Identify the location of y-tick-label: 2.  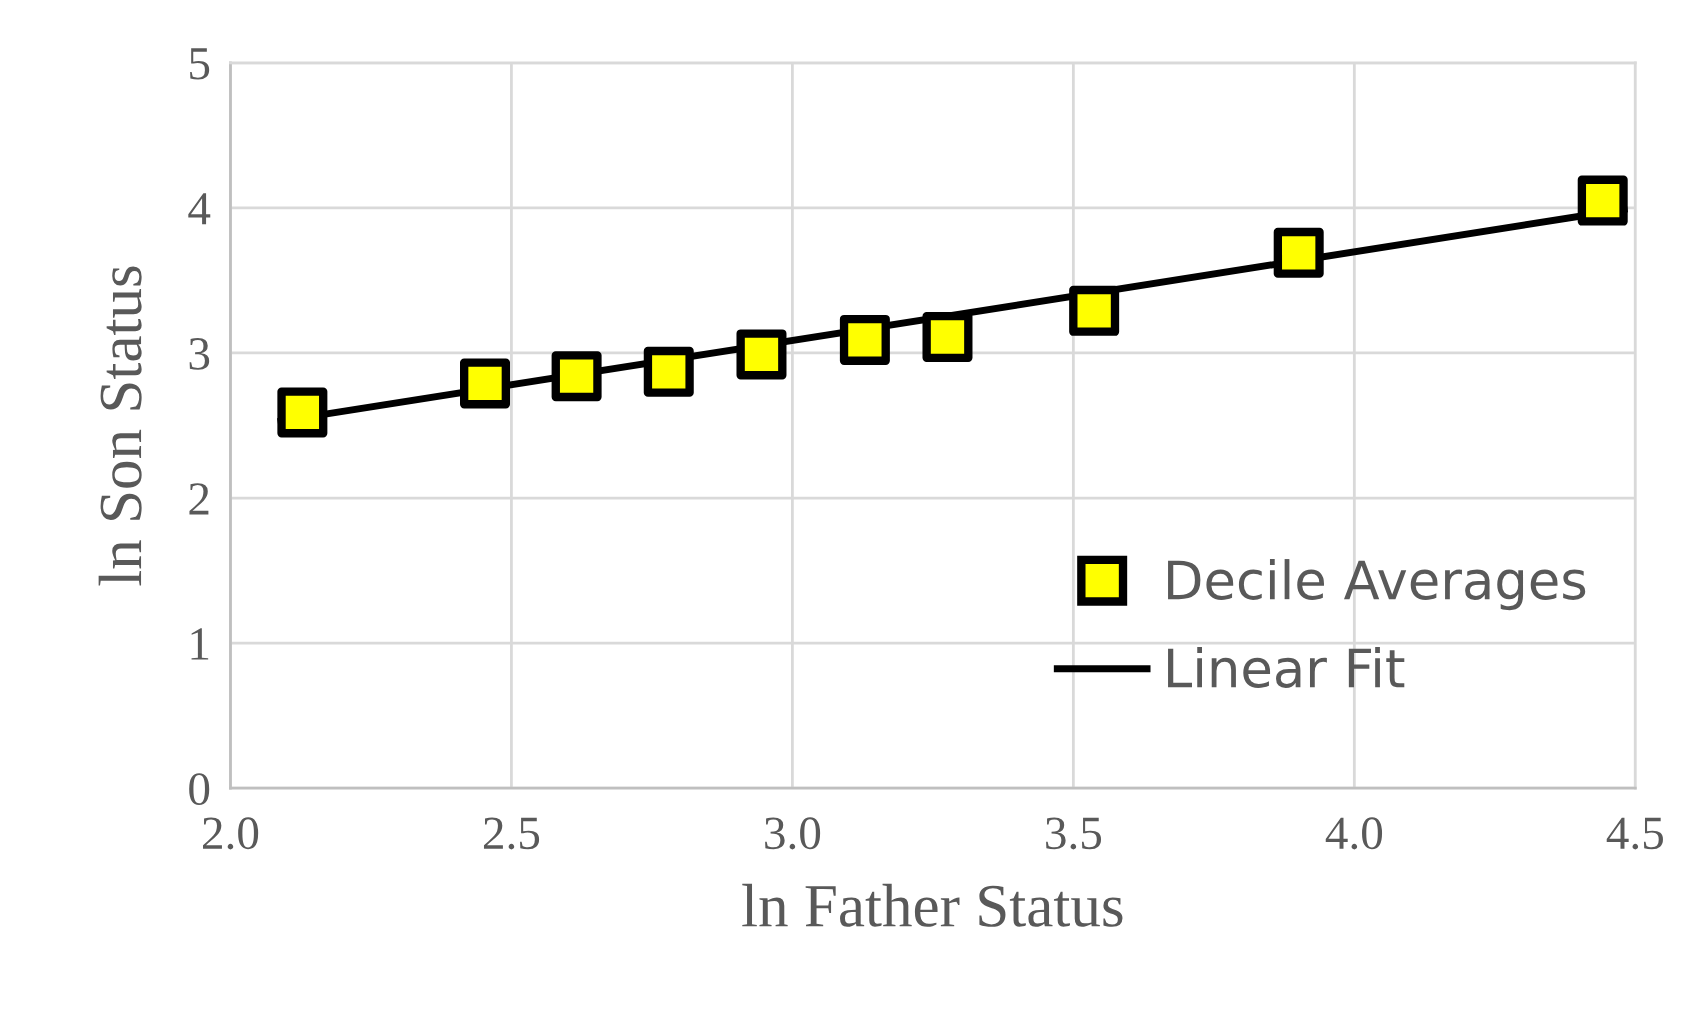
(199, 499).